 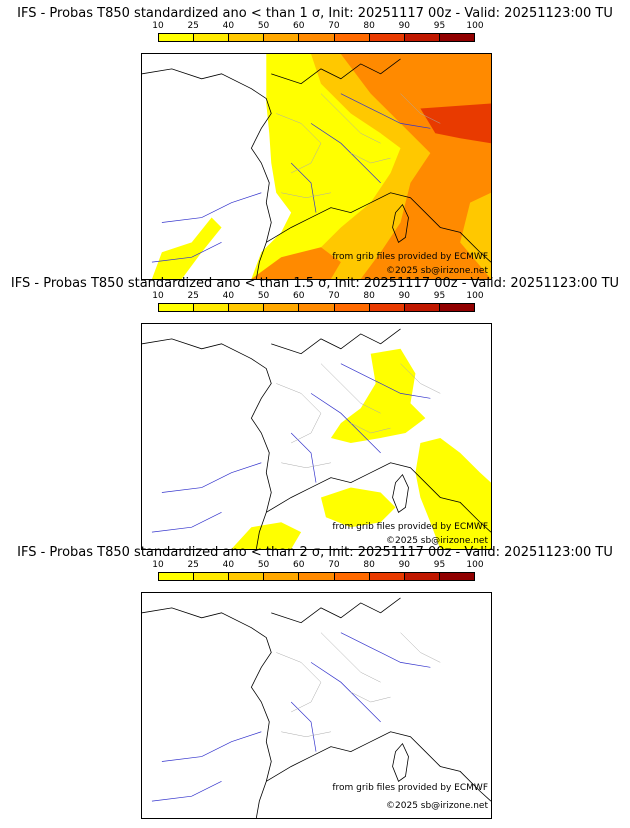 What do you see at coordinates (453, 493) in the screenshot?
I see `prob-area-east` at bounding box center [453, 493].